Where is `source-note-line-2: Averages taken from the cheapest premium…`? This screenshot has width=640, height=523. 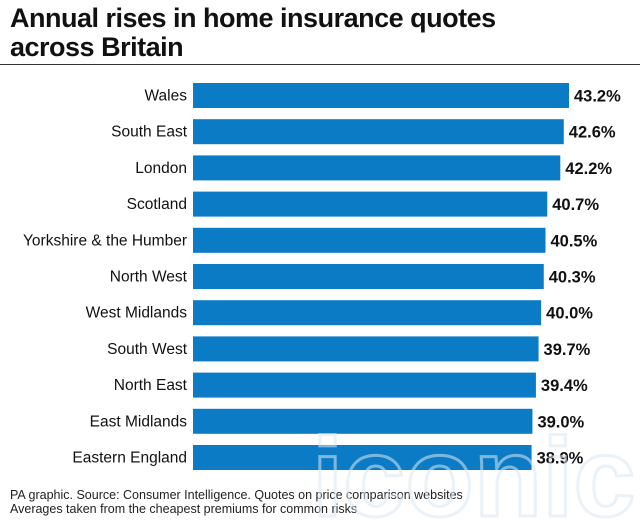 source-note-line-2: Averages taken from the cheapest premium… is located at coordinates (184, 509).